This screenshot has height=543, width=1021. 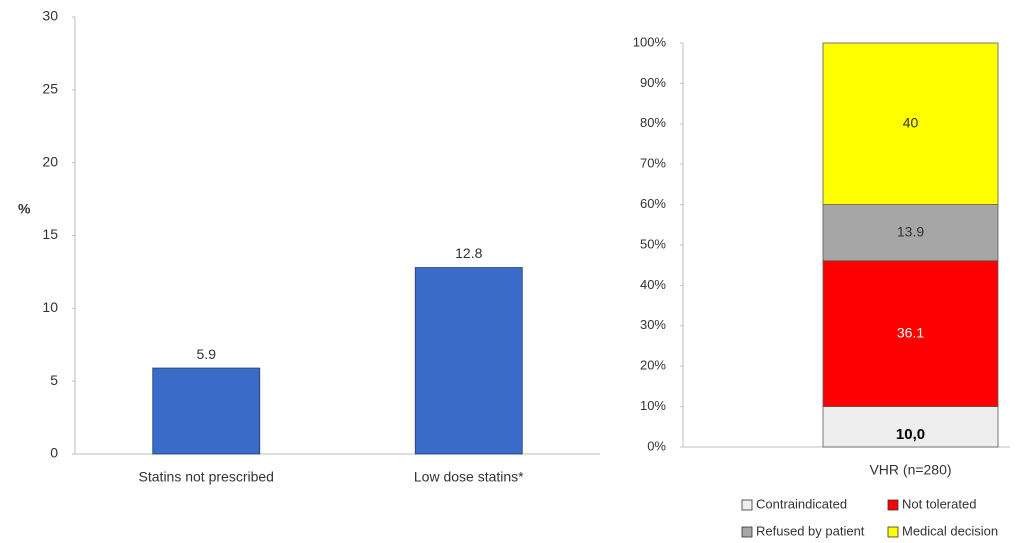 What do you see at coordinates (910, 470) in the screenshot?
I see `x-tick-label: VHR (n=280)` at bounding box center [910, 470].